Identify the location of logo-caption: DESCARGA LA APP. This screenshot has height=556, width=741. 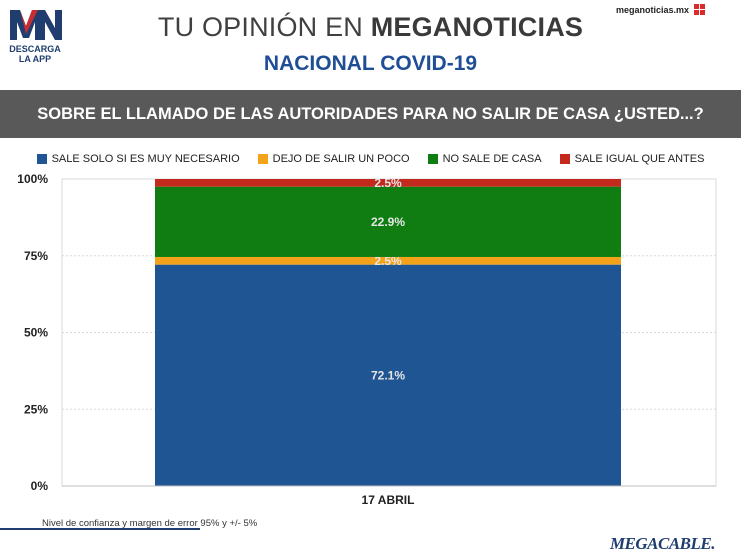
(35, 54).